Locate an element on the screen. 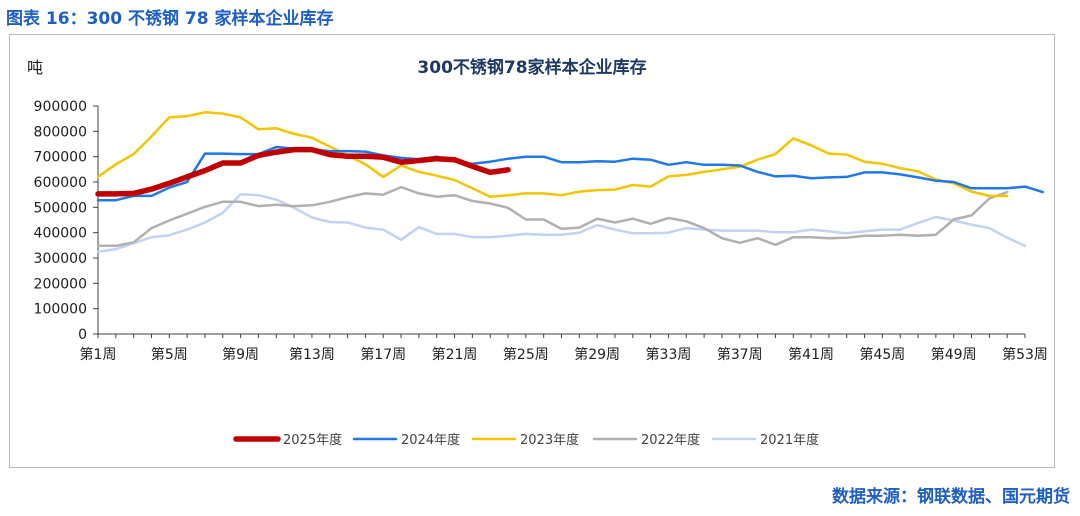  y-axis-unit-label: 吨 is located at coordinates (35, 67).